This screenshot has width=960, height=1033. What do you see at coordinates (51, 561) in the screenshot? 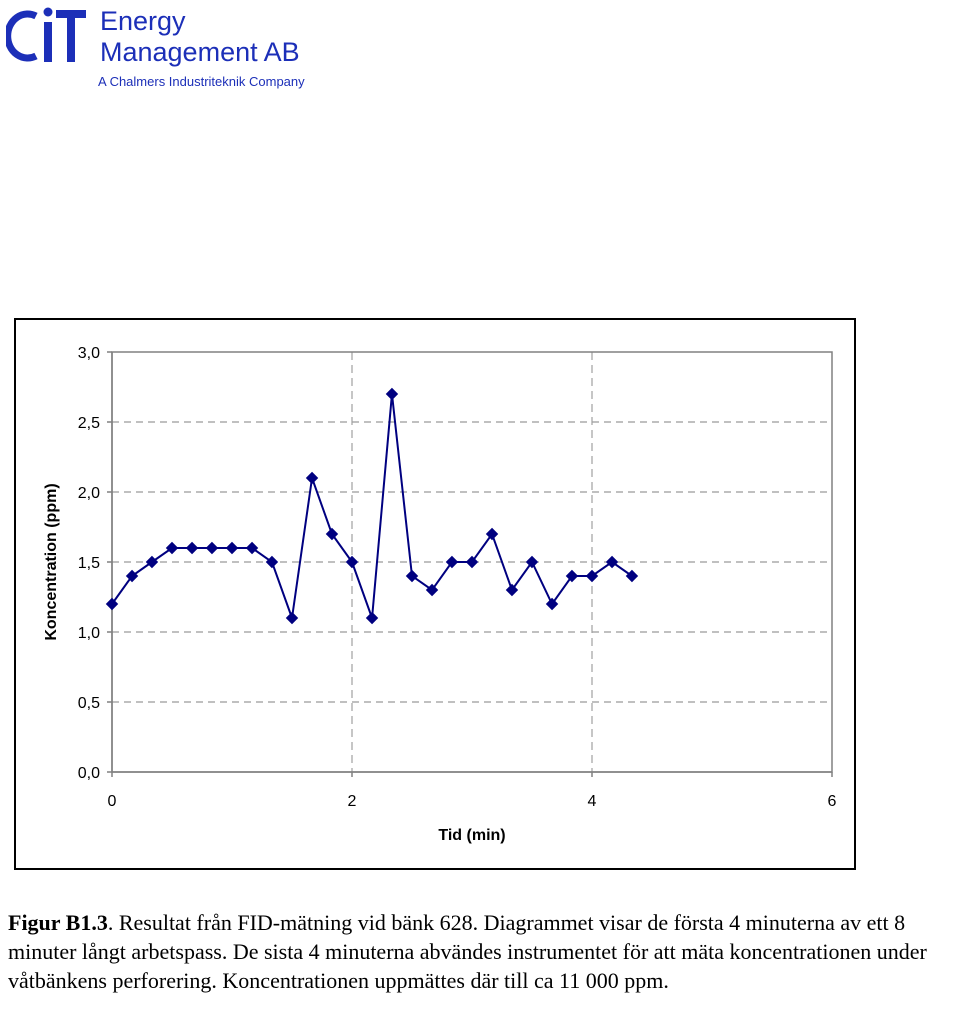
I see `y-axis-title: Koncentration (ppm)` at bounding box center [51, 561].